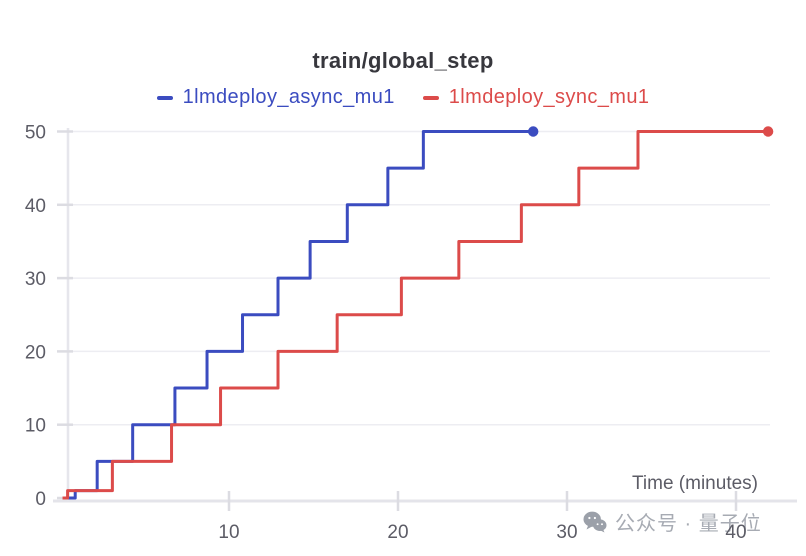 The width and height of the screenshot is (806, 556). What do you see at coordinates (35, 352) in the screenshot?
I see `y-tick-label: 20` at bounding box center [35, 352].